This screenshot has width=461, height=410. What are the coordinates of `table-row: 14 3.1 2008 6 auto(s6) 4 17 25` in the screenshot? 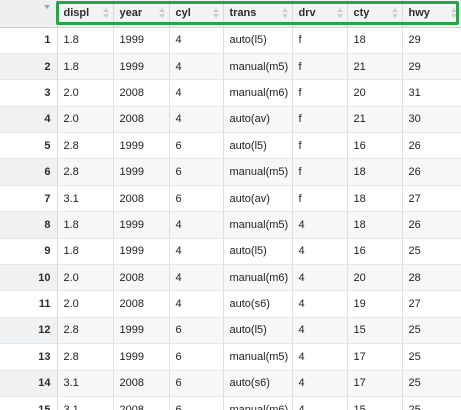 It's located at (230, 383).